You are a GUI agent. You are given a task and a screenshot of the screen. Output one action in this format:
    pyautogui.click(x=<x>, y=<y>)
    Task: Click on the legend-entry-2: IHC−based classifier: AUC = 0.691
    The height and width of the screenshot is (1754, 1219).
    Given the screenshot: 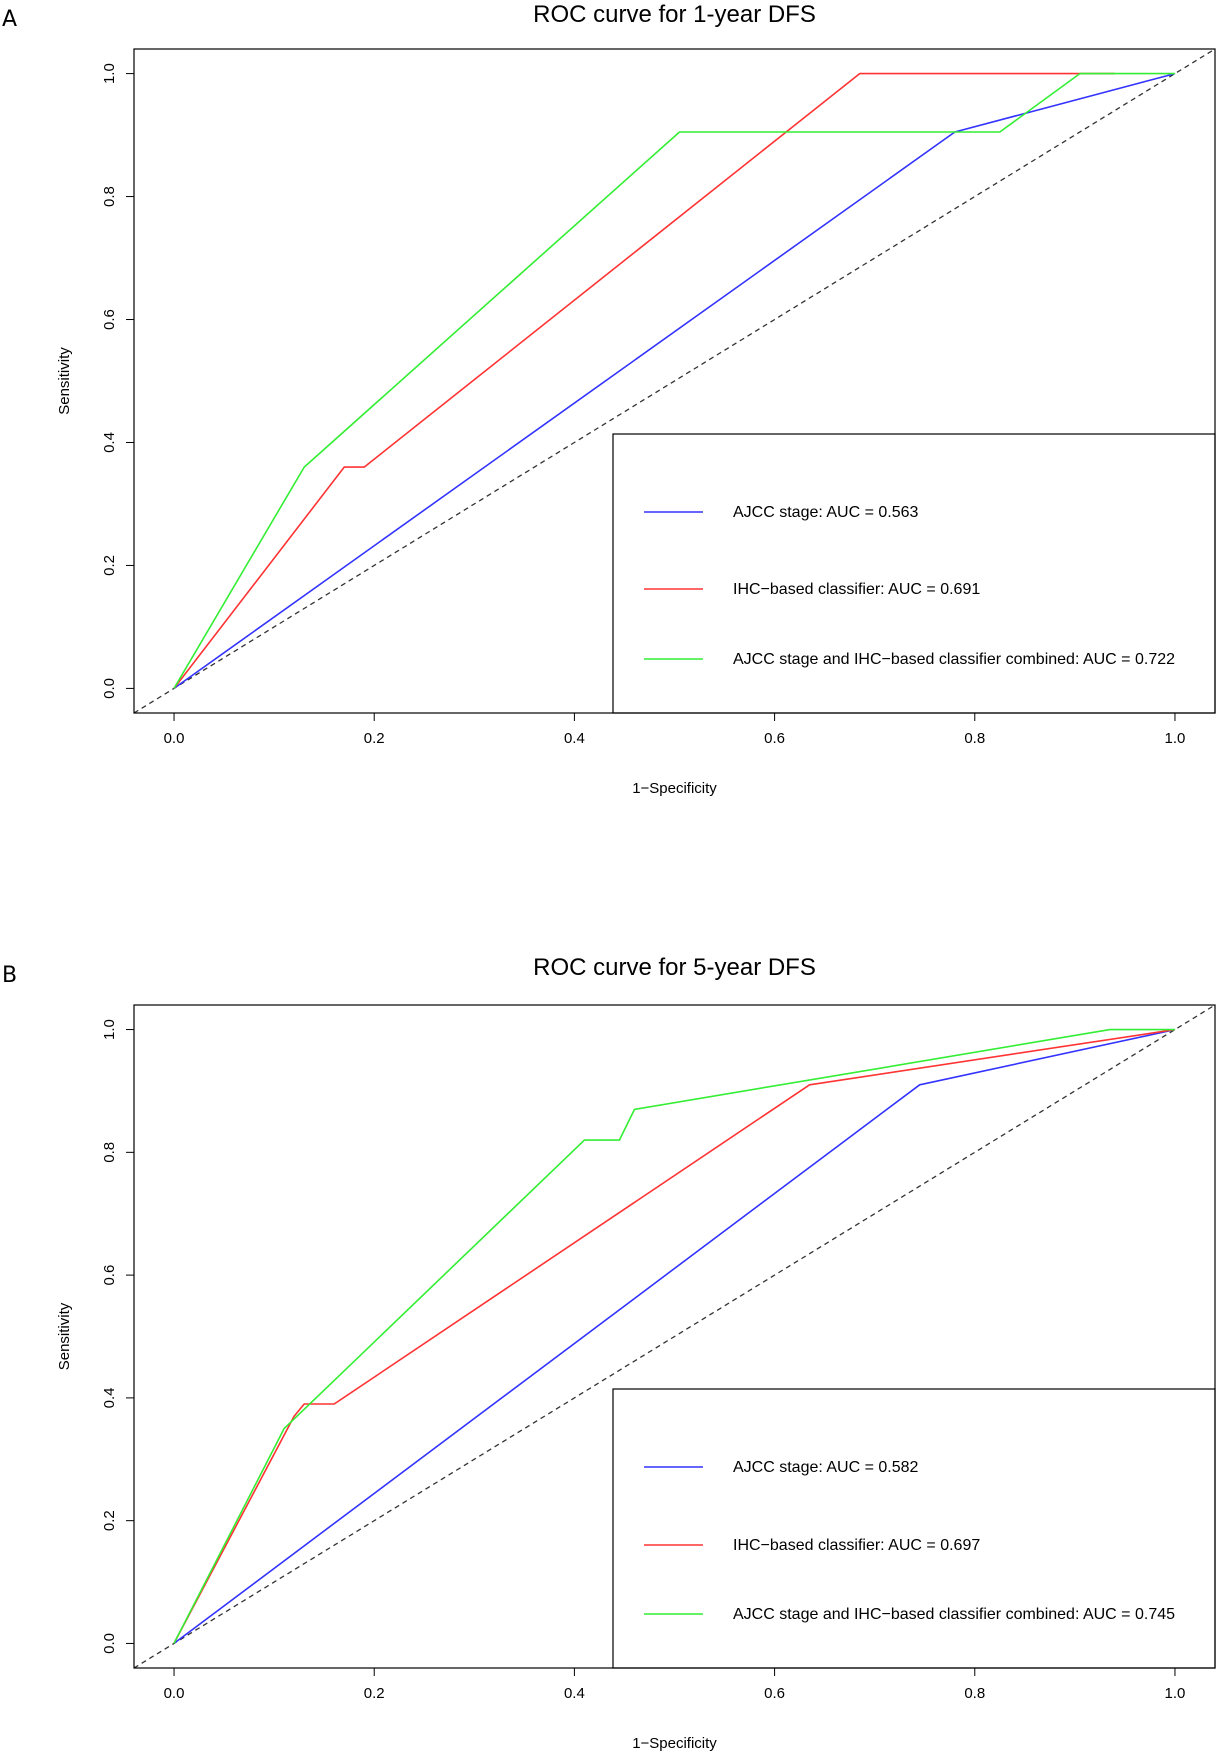 What is the action you would take?
    pyautogui.click(x=856, y=589)
    